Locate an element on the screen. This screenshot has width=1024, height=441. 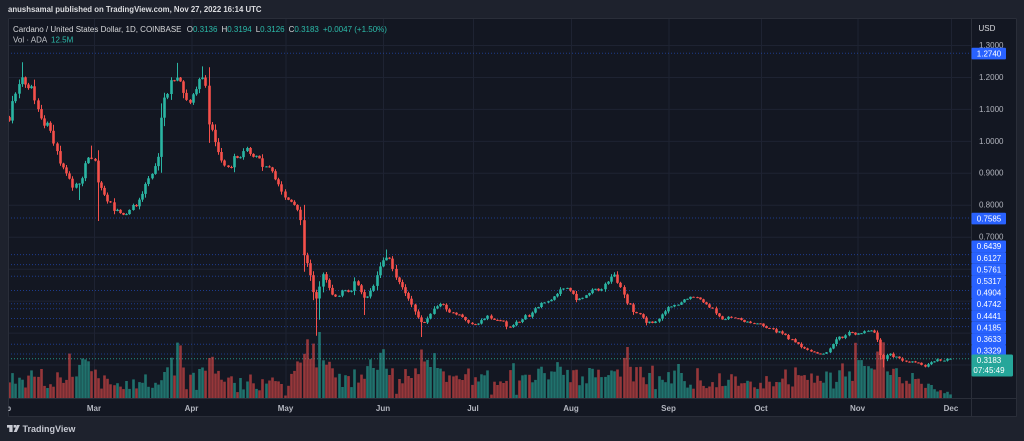
svg-text: 0.3633 is located at coordinates (989, 339).